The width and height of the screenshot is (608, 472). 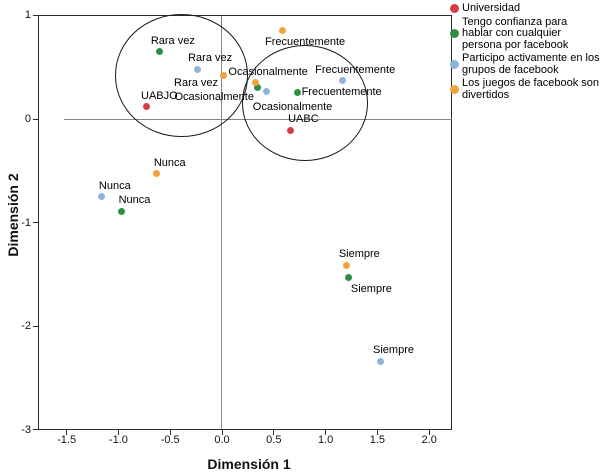 What do you see at coordinates (491, 8) in the screenshot?
I see `legend-label-universidad: Universidad` at bounding box center [491, 8].